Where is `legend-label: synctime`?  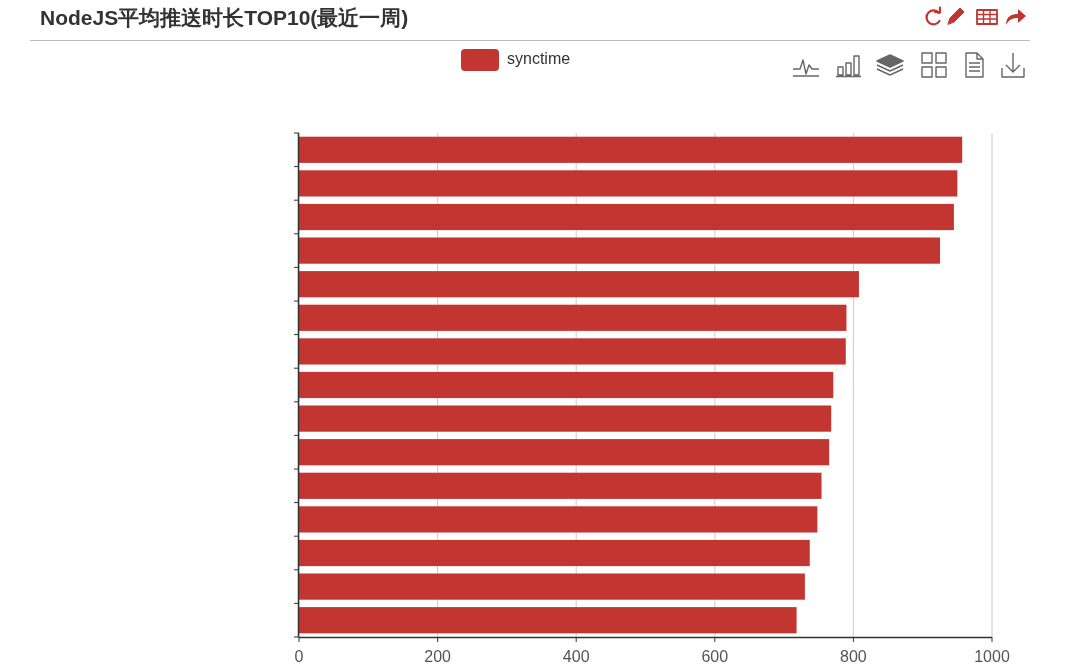
legend-label: synctime is located at coordinates (539, 58).